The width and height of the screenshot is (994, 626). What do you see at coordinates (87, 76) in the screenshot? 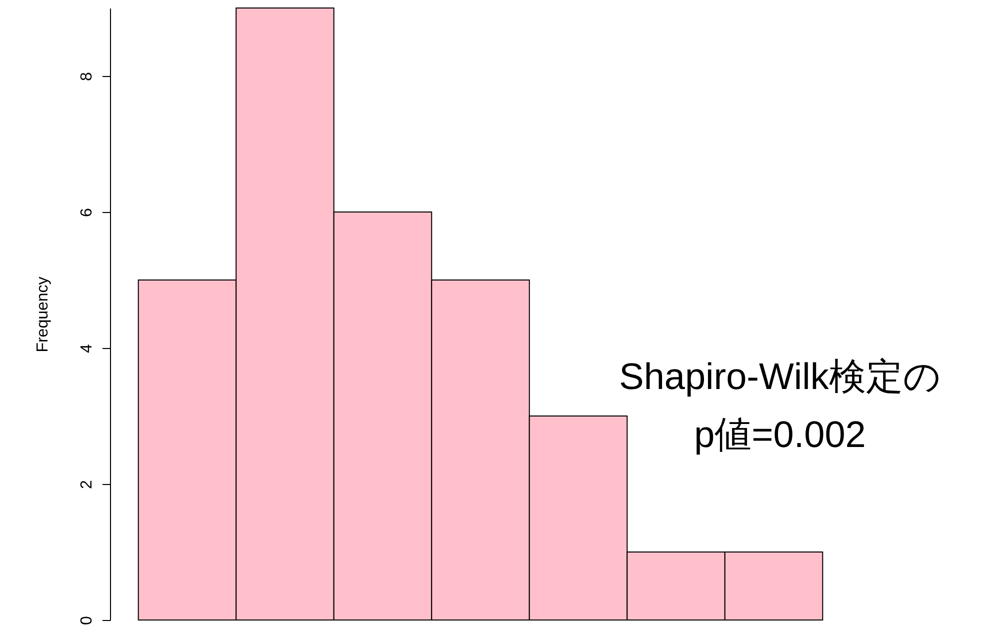
I see `y-tick-label: 8` at bounding box center [87, 76].